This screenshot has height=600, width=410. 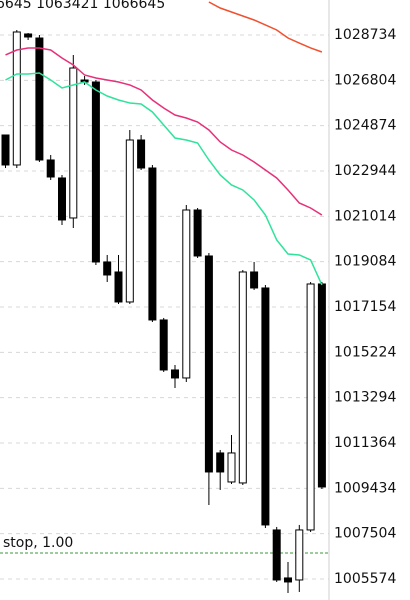 What do you see at coordinates (365, 216) in the screenshot?
I see `y-tick-label: 1021014` at bounding box center [365, 216].